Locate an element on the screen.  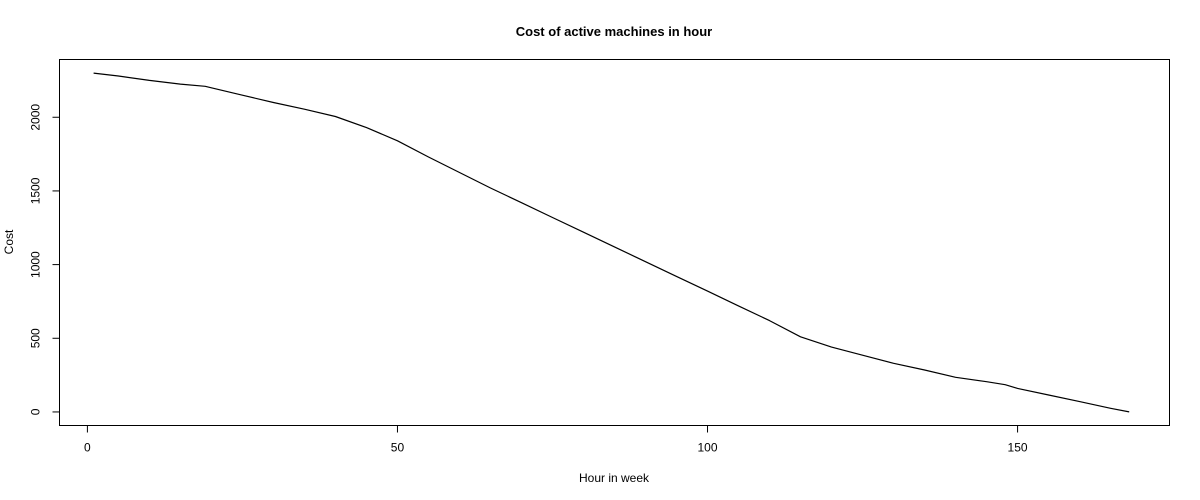
y-tick-label: 500 is located at coordinates (36, 338).